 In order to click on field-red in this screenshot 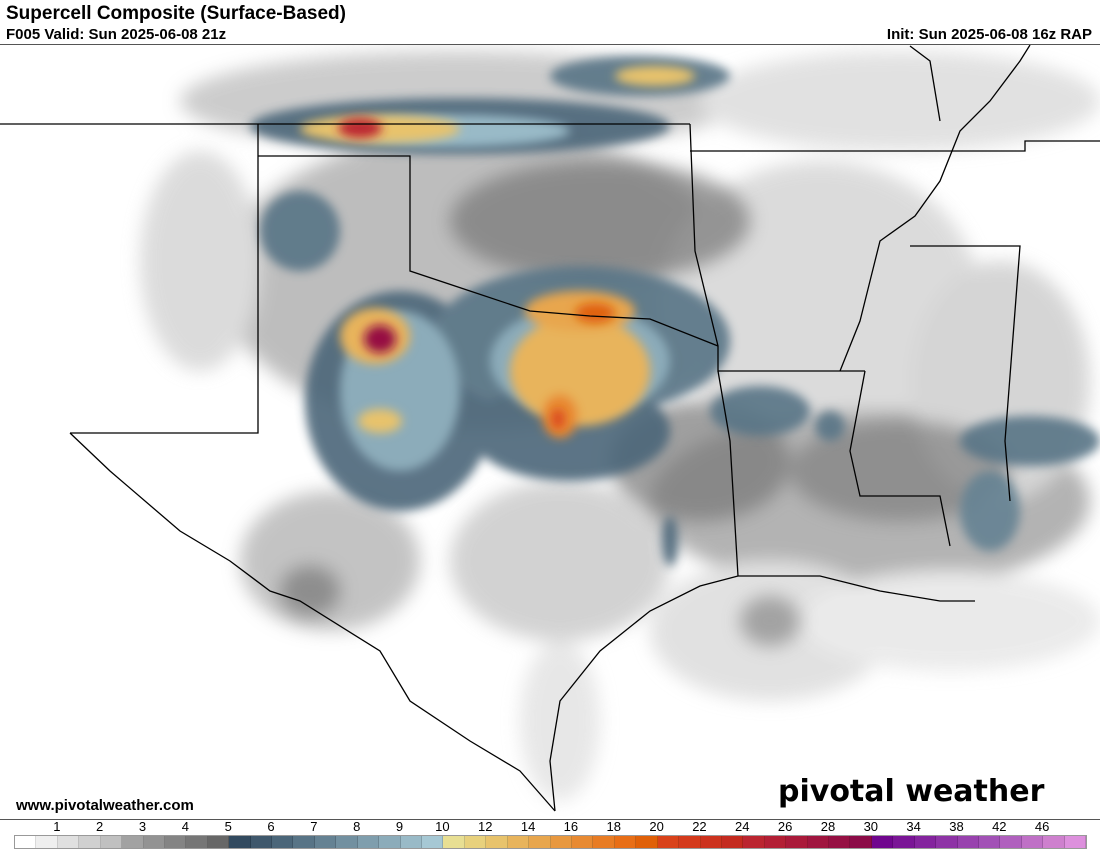, I will do `click(476, 273)`.